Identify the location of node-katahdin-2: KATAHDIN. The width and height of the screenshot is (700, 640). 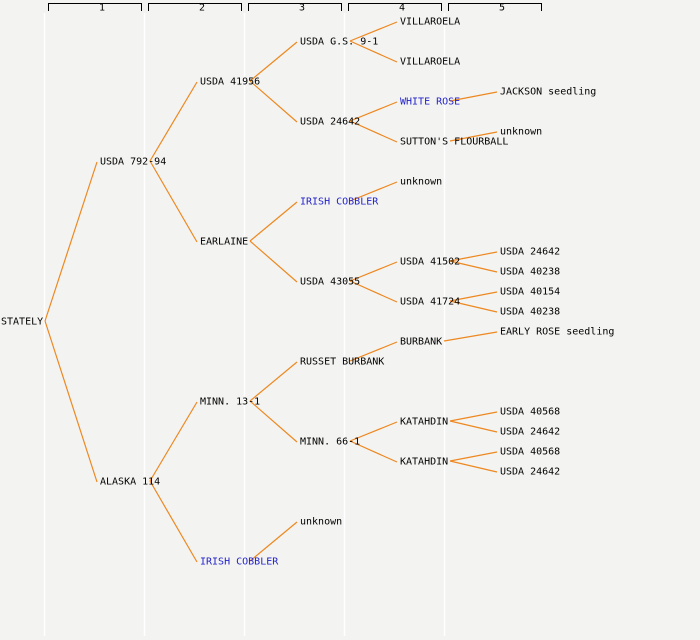
(424, 462).